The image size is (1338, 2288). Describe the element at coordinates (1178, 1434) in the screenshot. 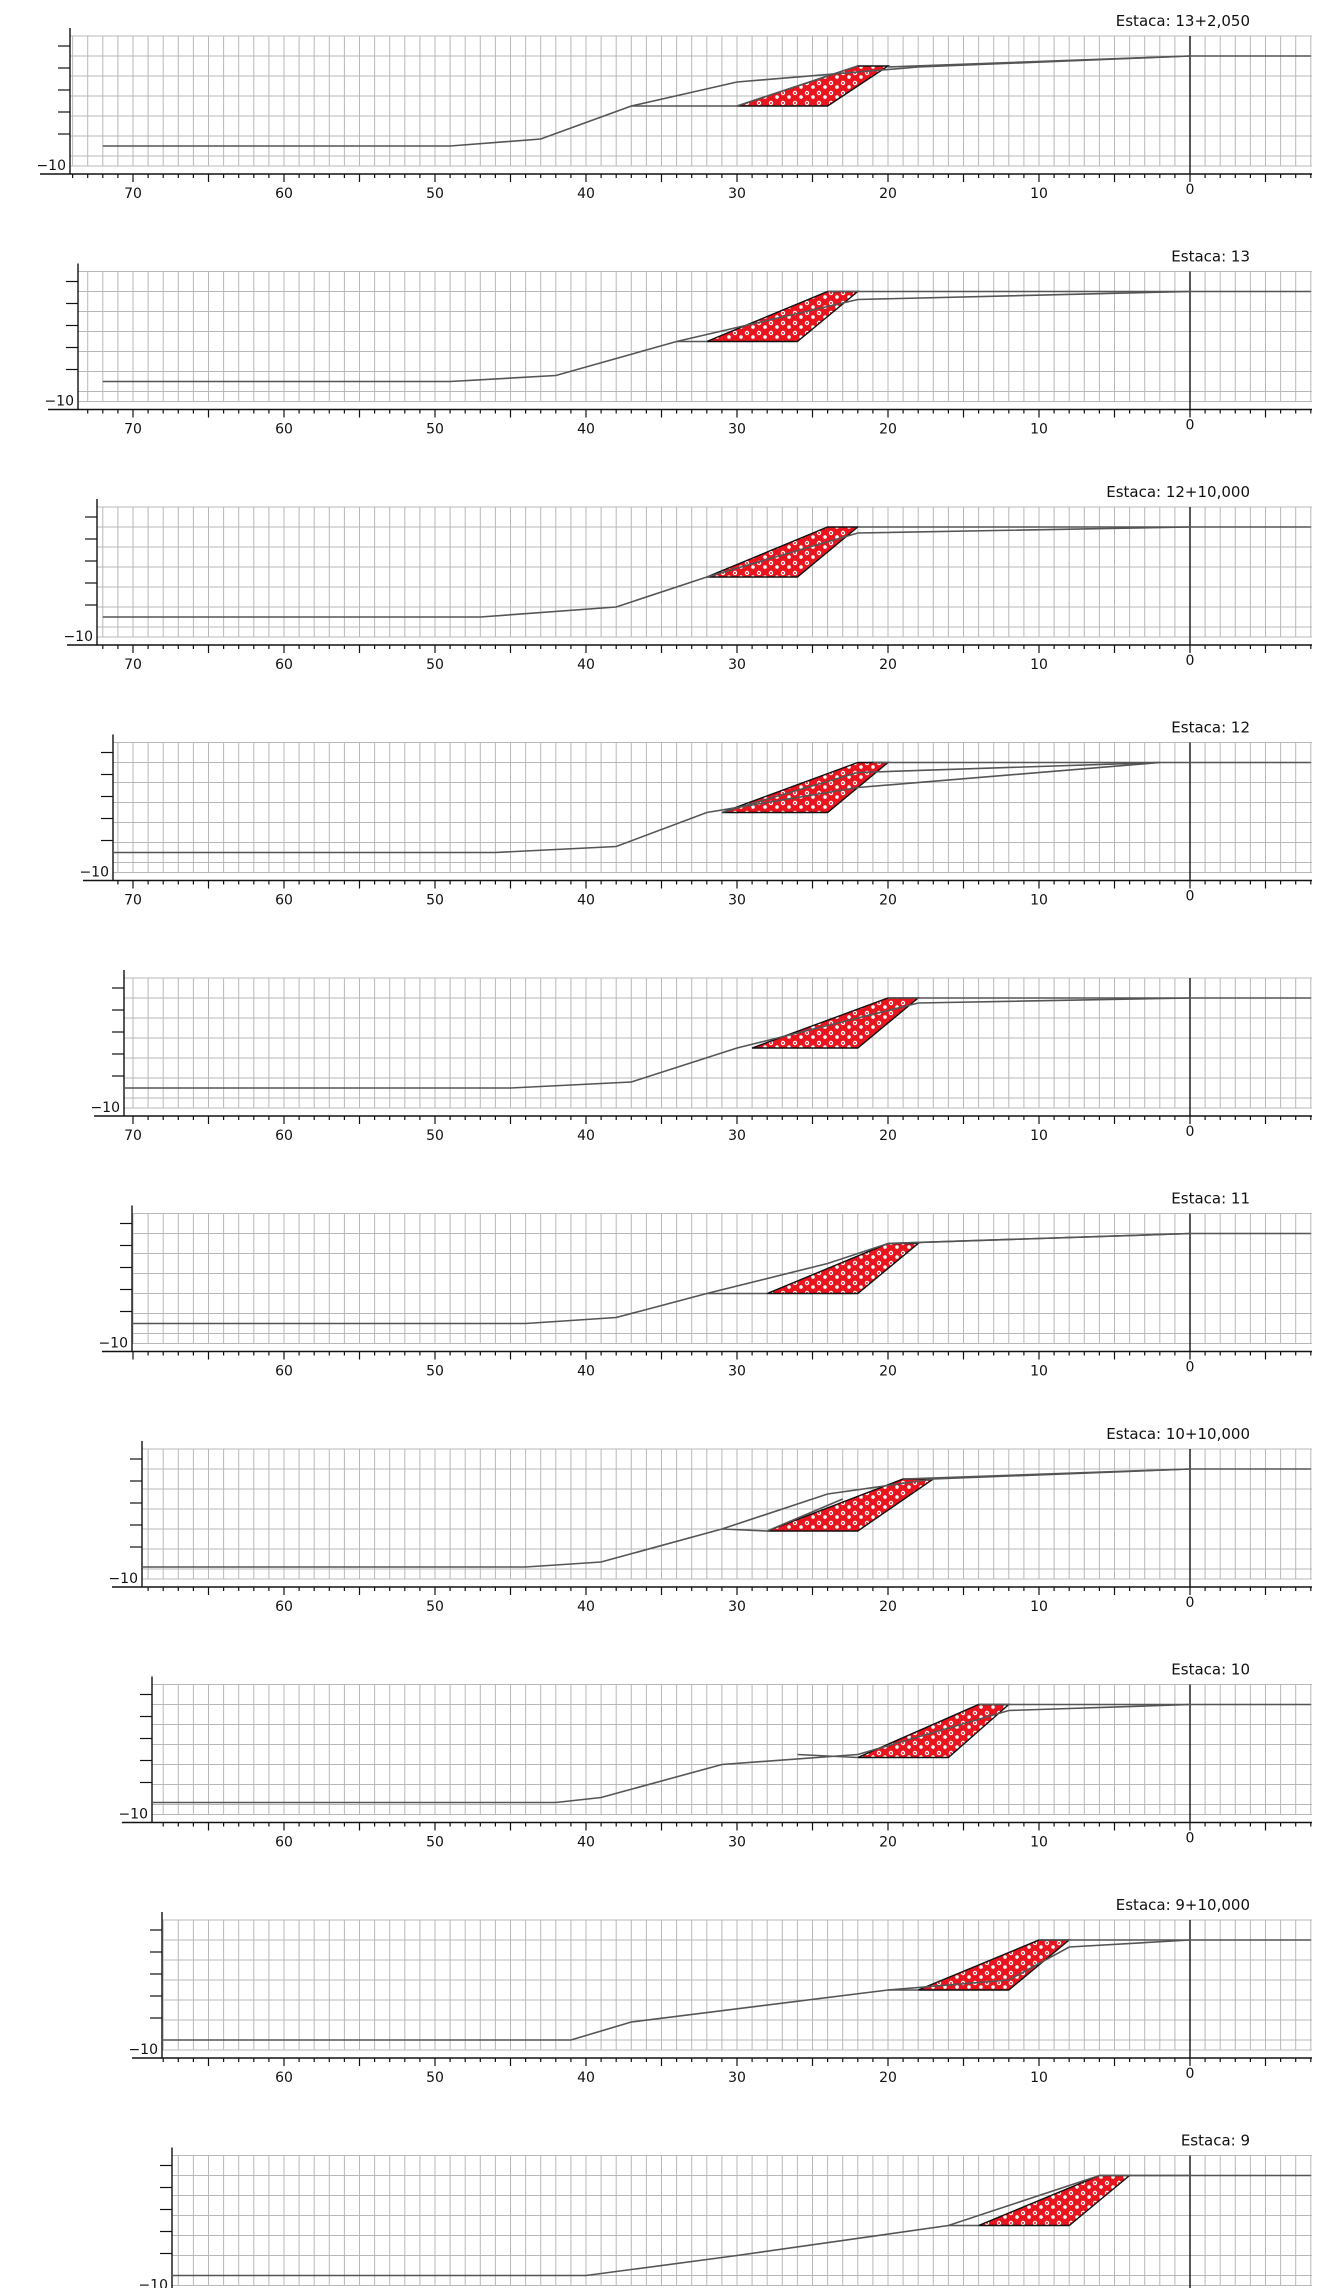

I see `station-label: Estaca: 10+10,000` at that location.